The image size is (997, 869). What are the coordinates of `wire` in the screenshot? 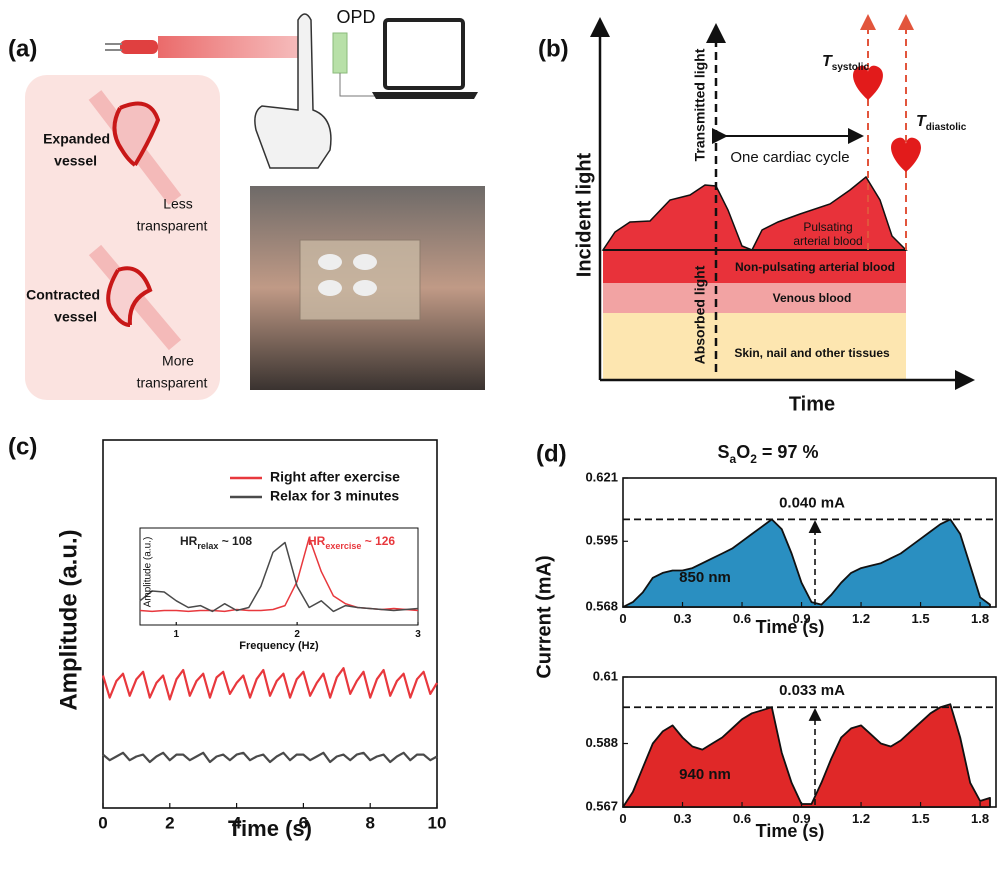 It's located at (358, 85).